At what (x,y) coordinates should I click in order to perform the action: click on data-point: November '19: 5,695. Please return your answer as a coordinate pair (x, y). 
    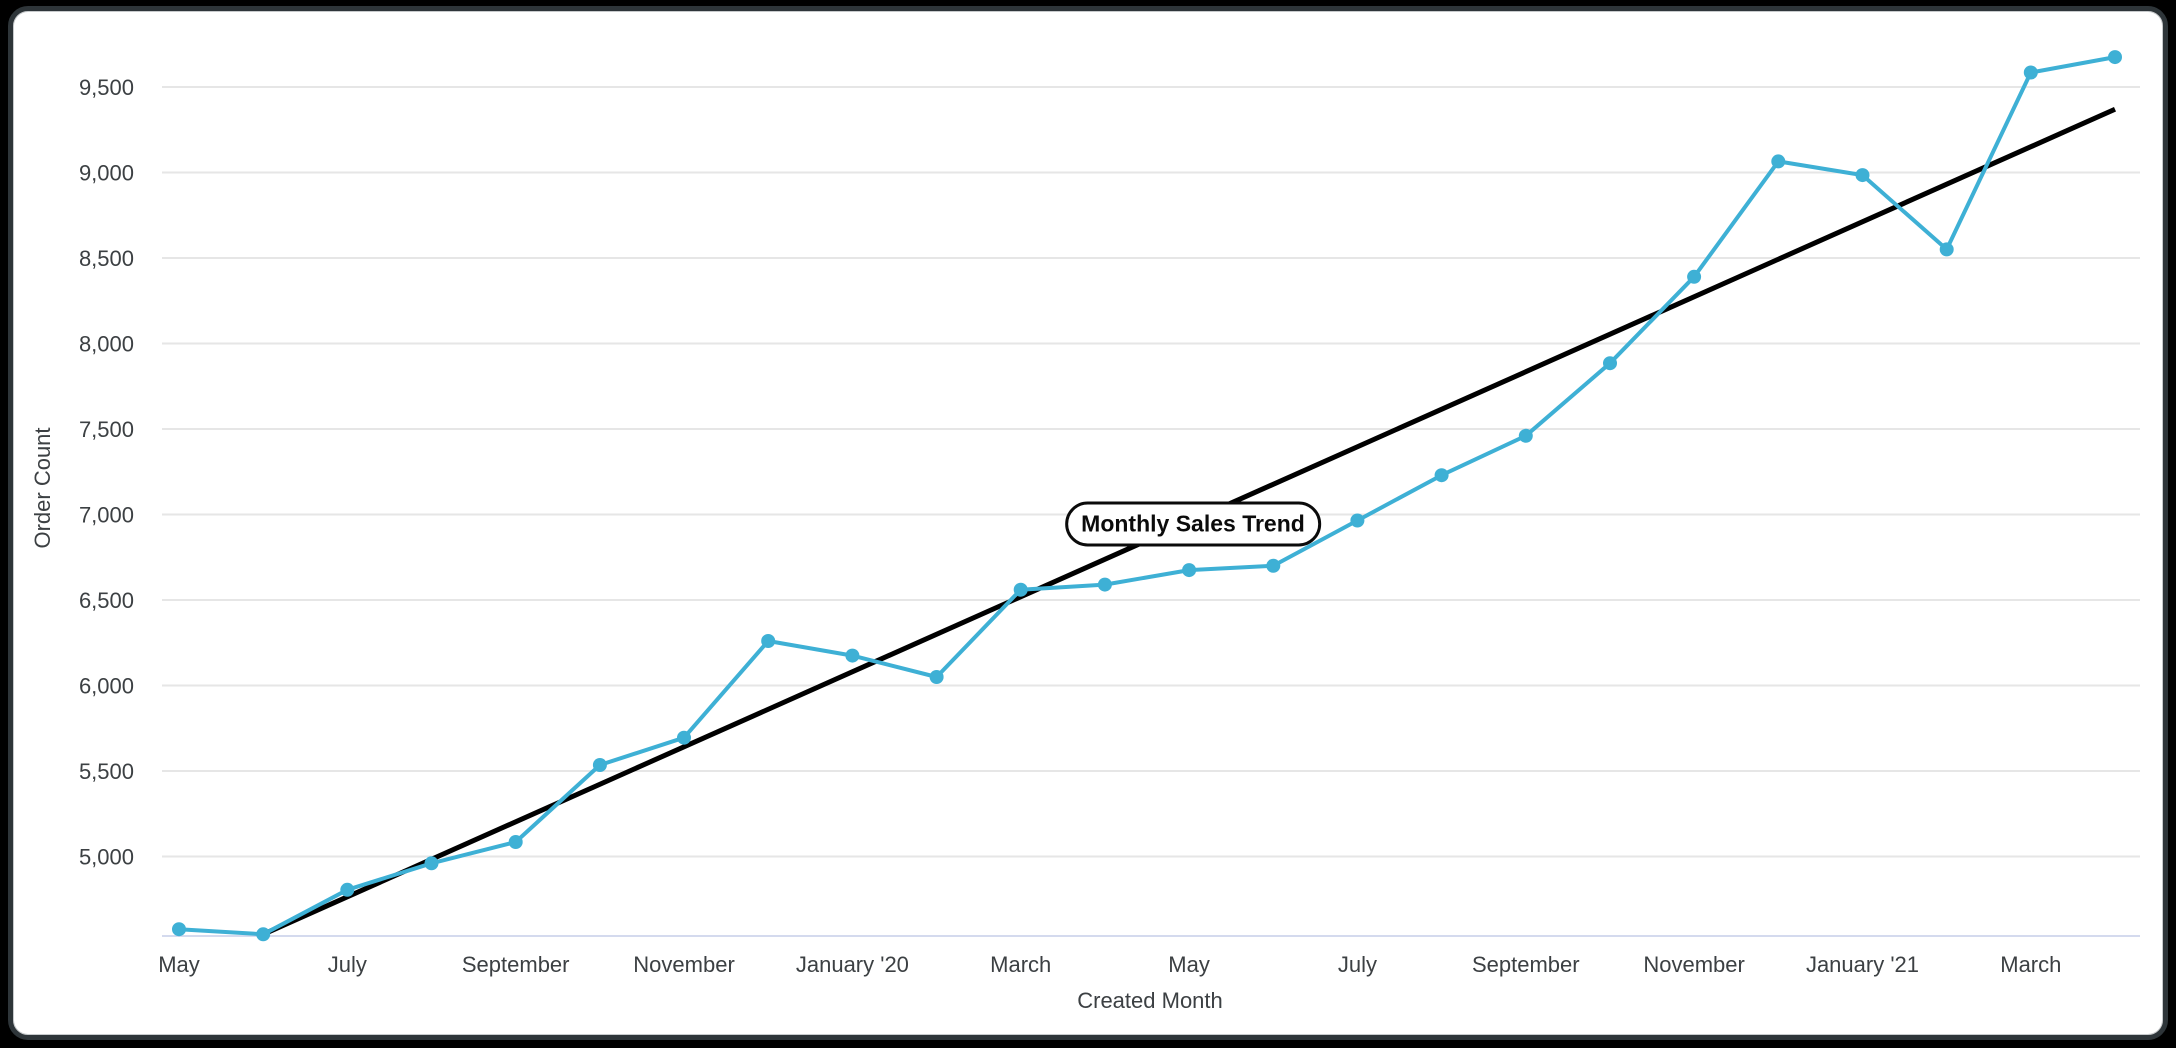
    Looking at the image, I should click on (684, 737).